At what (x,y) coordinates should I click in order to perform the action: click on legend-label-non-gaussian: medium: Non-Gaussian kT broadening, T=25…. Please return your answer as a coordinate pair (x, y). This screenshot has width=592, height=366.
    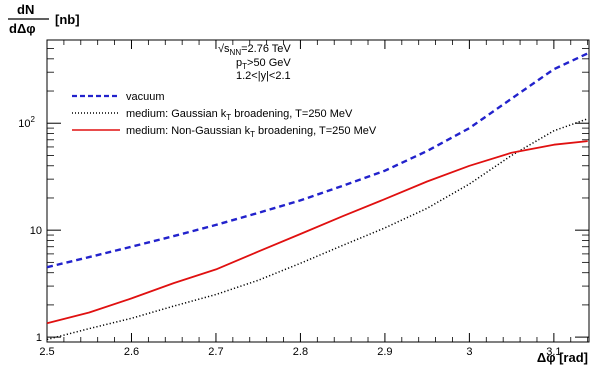
    Looking at the image, I should click on (251, 132).